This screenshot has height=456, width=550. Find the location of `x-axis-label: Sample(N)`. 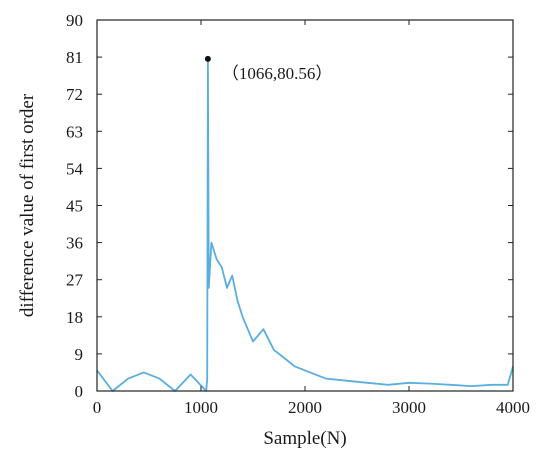

x-axis-label: Sample(N) is located at coordinates (304, 438).